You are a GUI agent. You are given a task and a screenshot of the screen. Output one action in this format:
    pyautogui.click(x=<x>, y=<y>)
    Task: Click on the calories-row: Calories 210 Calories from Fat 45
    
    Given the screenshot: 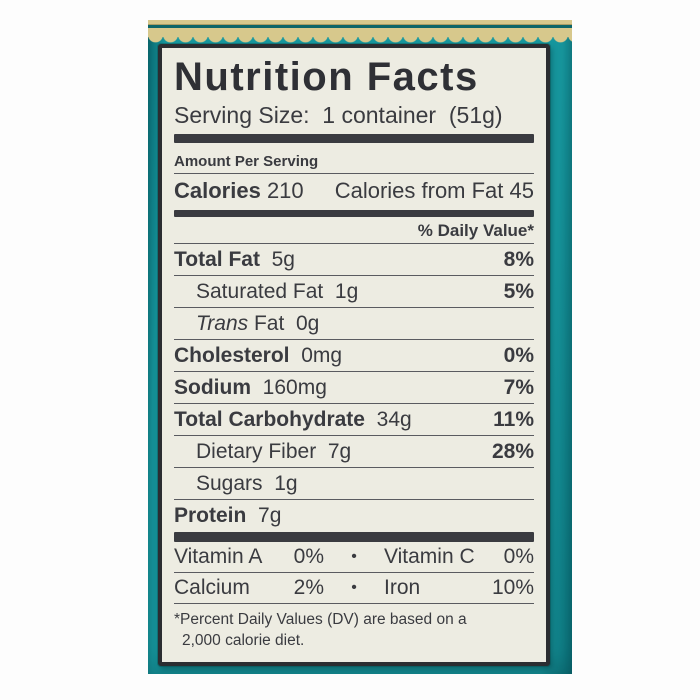 What is the action you would take?
    pyautogui.click(x=354, y=191)
    